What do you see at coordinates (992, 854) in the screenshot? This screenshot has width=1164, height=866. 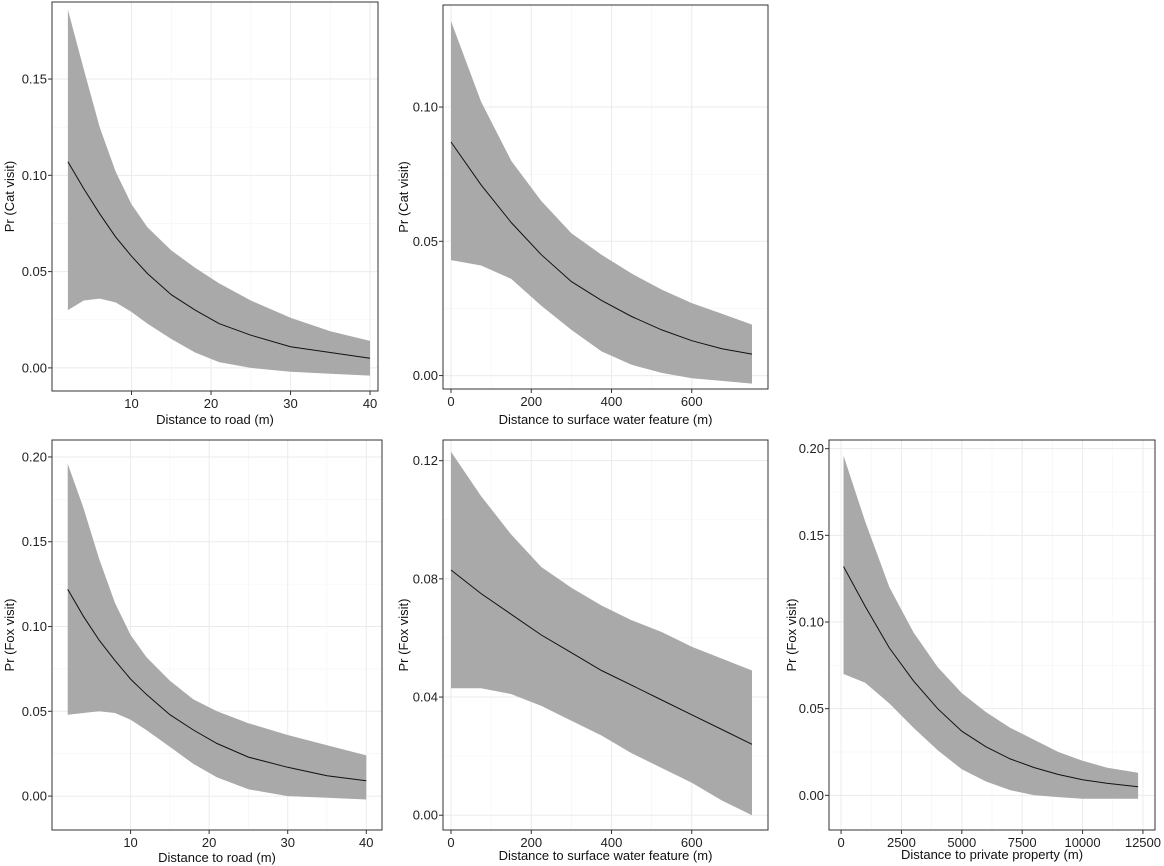 I see `x-axis-title: Distance to private property (m)` at bounding box center [992, 854].